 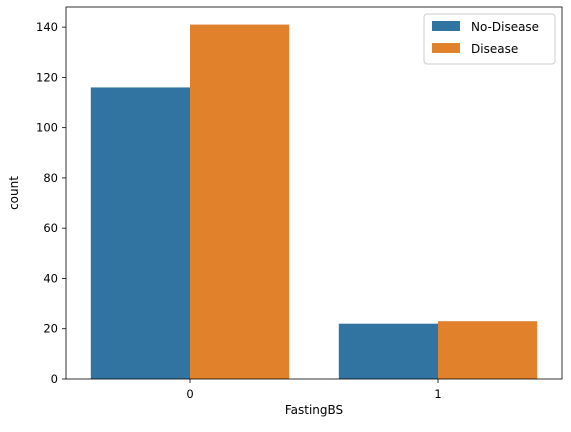 What do you see at coordinates (446, 26) in the screenshot?
I see `legend-swatch-no-disease` at bounding box center [446, 26].